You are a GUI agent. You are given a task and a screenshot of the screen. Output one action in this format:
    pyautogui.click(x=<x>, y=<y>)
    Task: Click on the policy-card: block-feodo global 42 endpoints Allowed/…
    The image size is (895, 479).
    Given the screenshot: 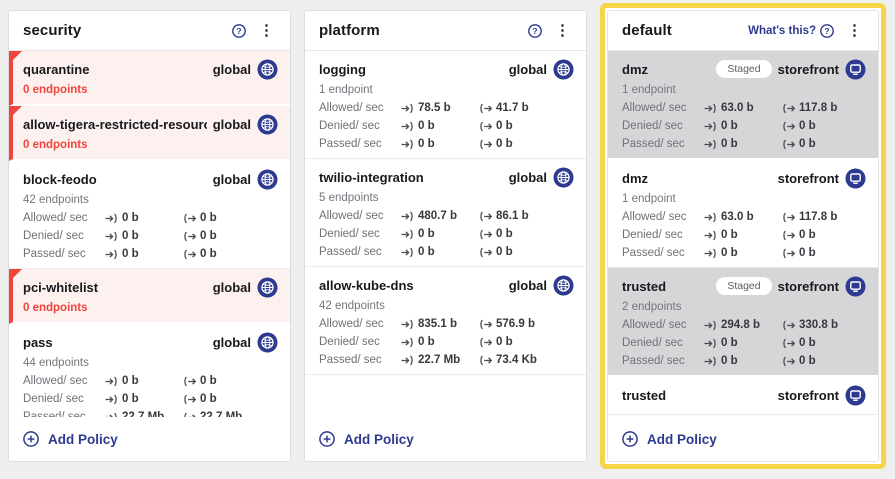 What is the action you would take?
    pyautogui.click(x=149, y=215)
    